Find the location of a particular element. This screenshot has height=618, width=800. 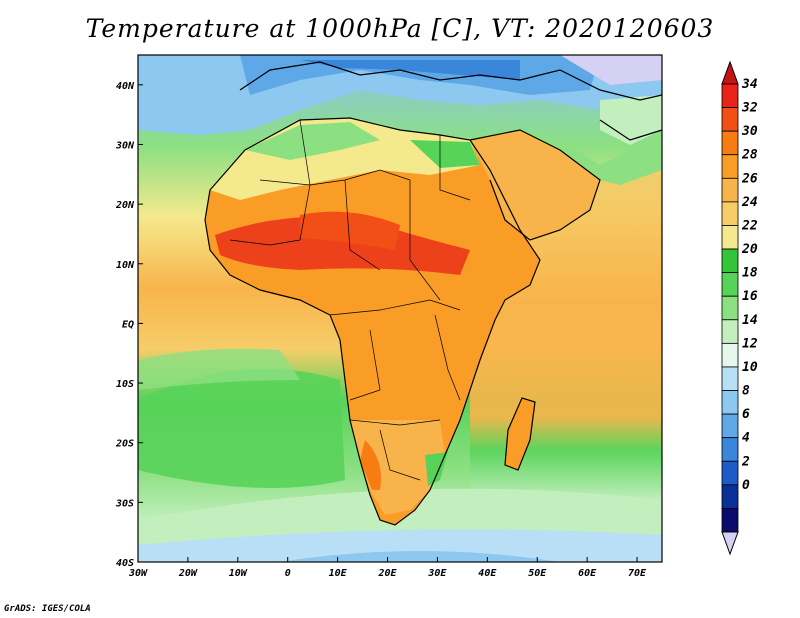

colorbar-label: 32 is located at coordinates (749, 108).